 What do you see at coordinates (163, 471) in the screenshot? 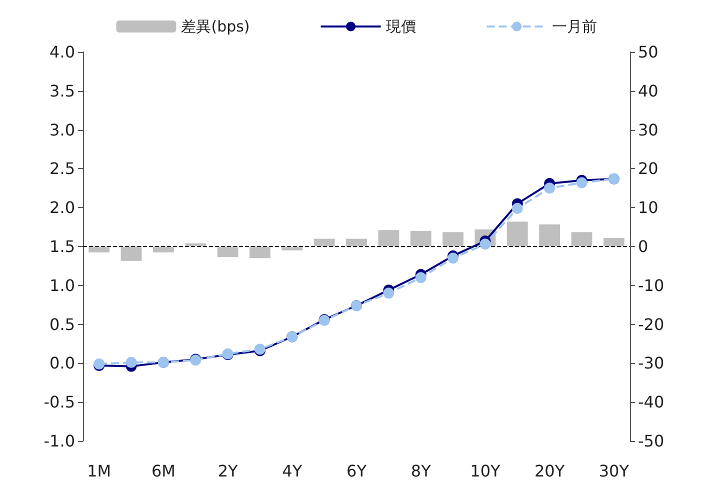
I see `x-tick-label: 6M` at bounding box center [163, 471].